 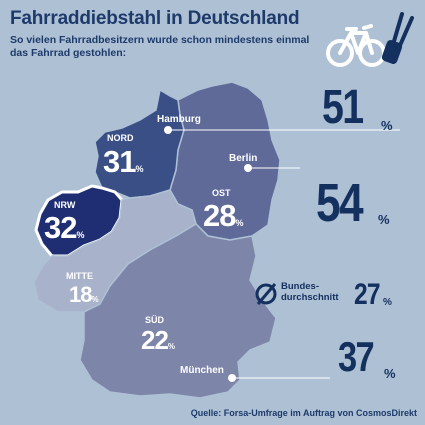 I want to click on region-name-ost: OST, so click(x=221, y=193).